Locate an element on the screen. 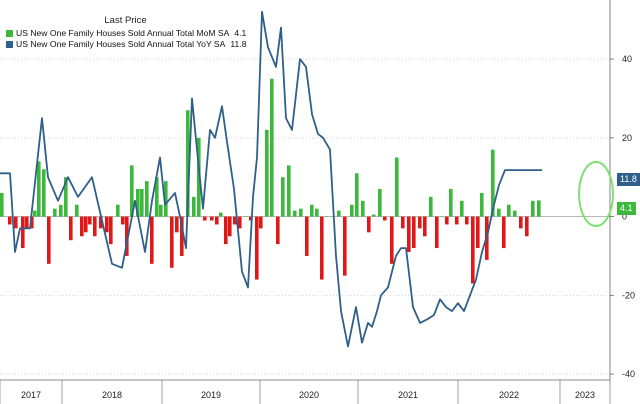 This screenshot has height=404, width=640. legend-value-mom: 4.1 is located at coordinates (240, 33).